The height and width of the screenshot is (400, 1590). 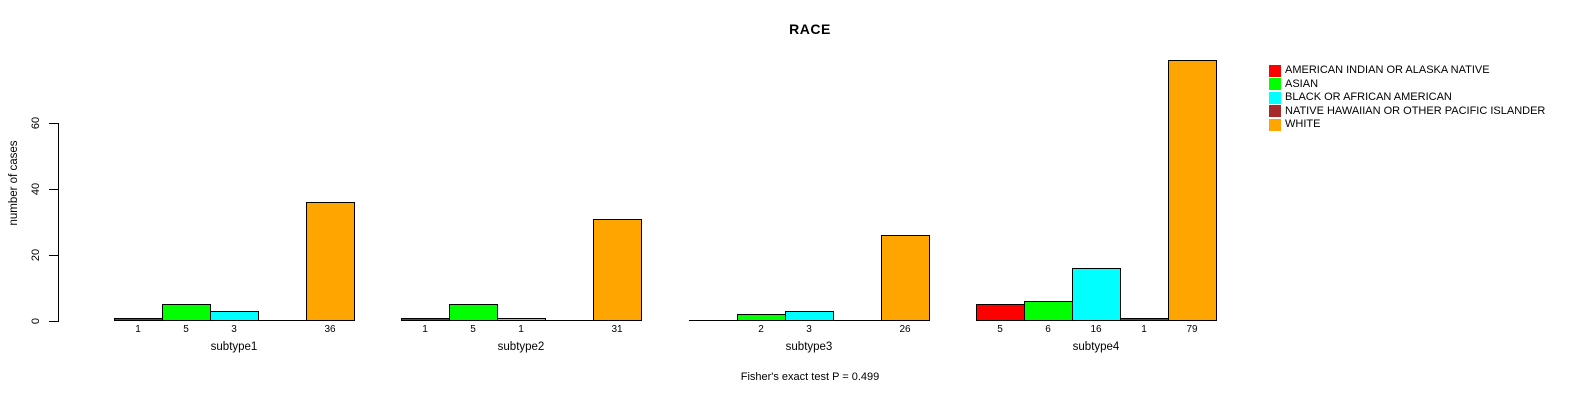 What do you see at coordinates (1302, 83) in the screenshot?
I see `legend-label: ASIAN` at bounding box center [1302, 83].